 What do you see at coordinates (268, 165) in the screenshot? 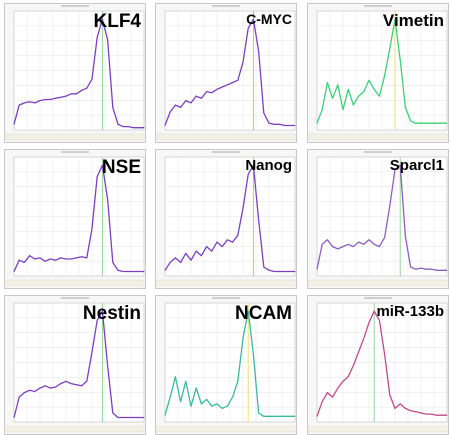
I see `gene-label: Nanog` at bounding box center [268, 165].